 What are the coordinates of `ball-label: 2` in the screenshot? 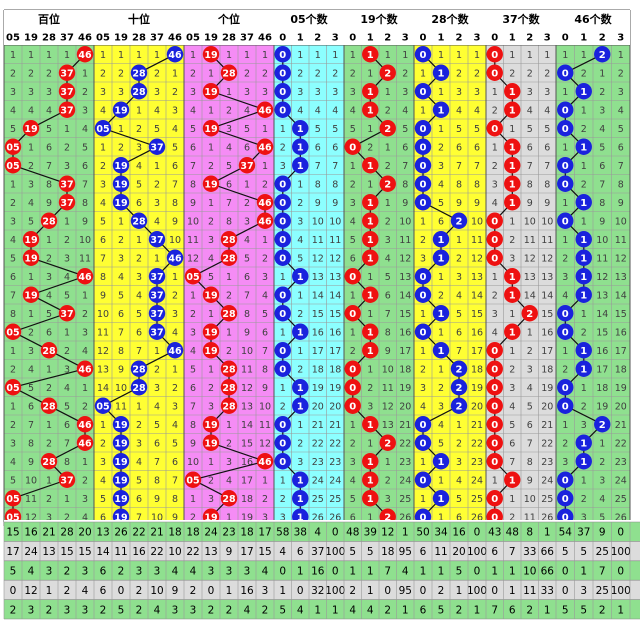 It's located at (529, 314).